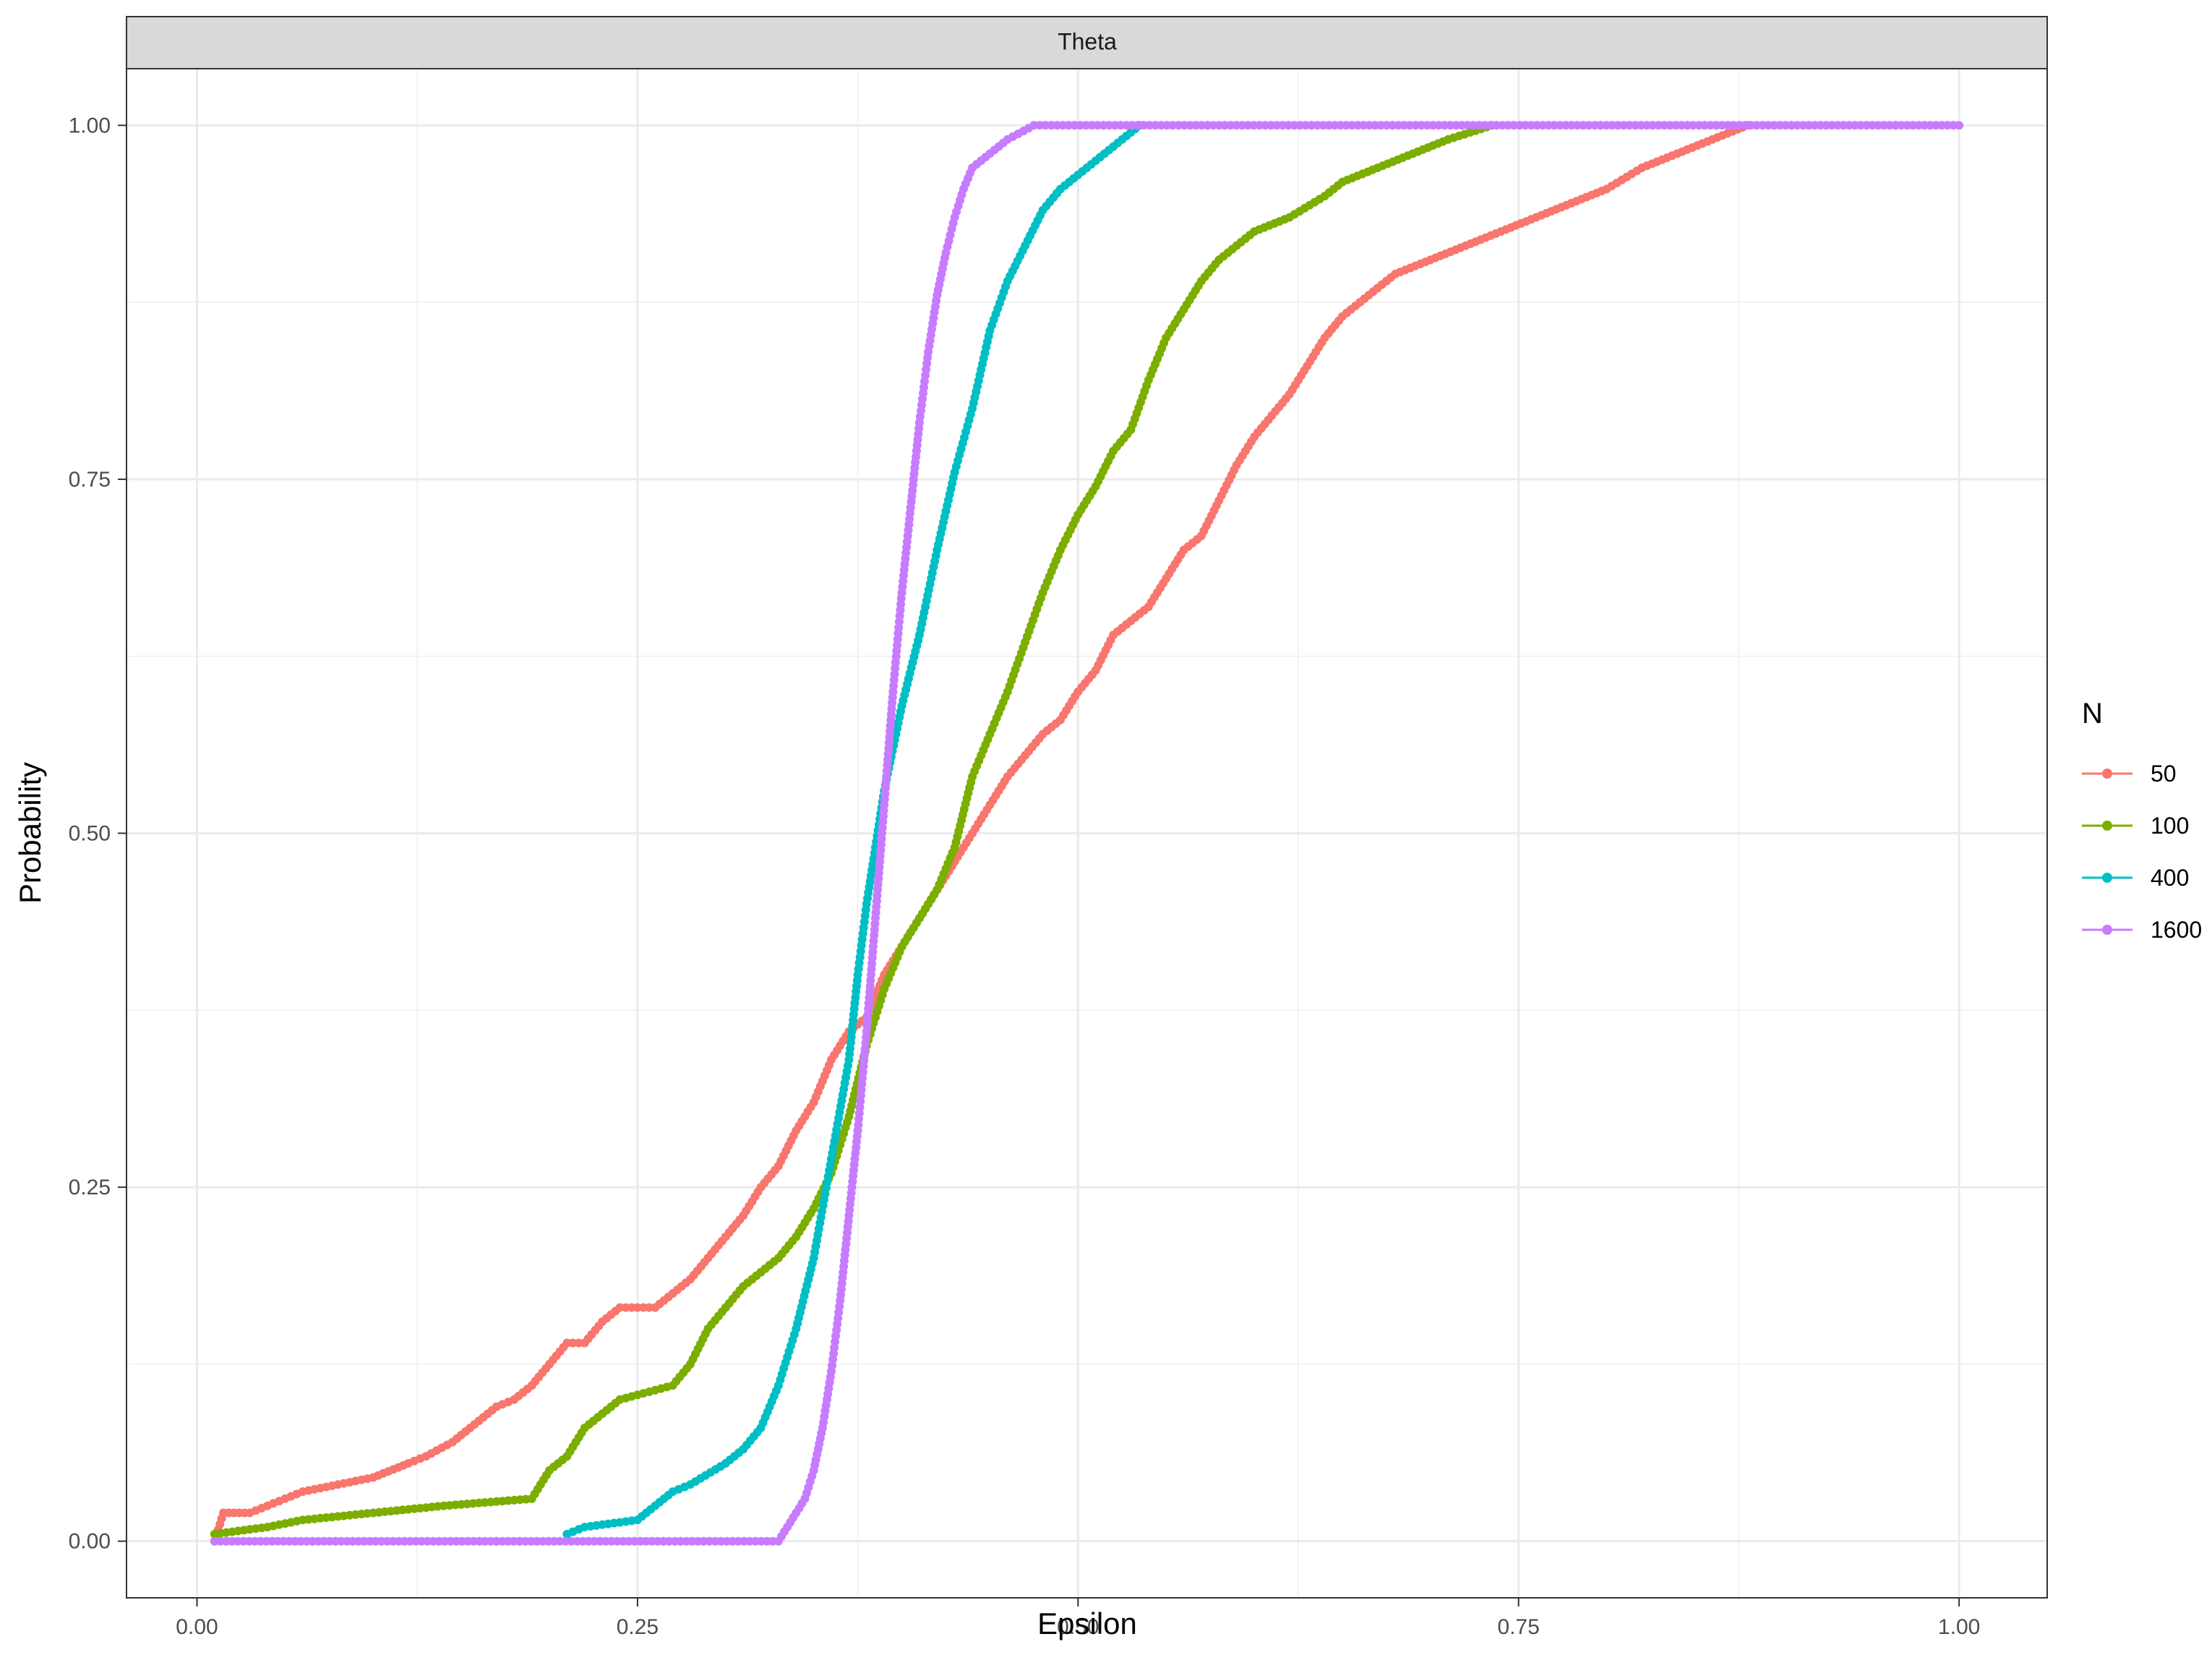 This screenshot has height=1660, width=2212. I want to click on legend-item-50: 50, so click(2129, 774).